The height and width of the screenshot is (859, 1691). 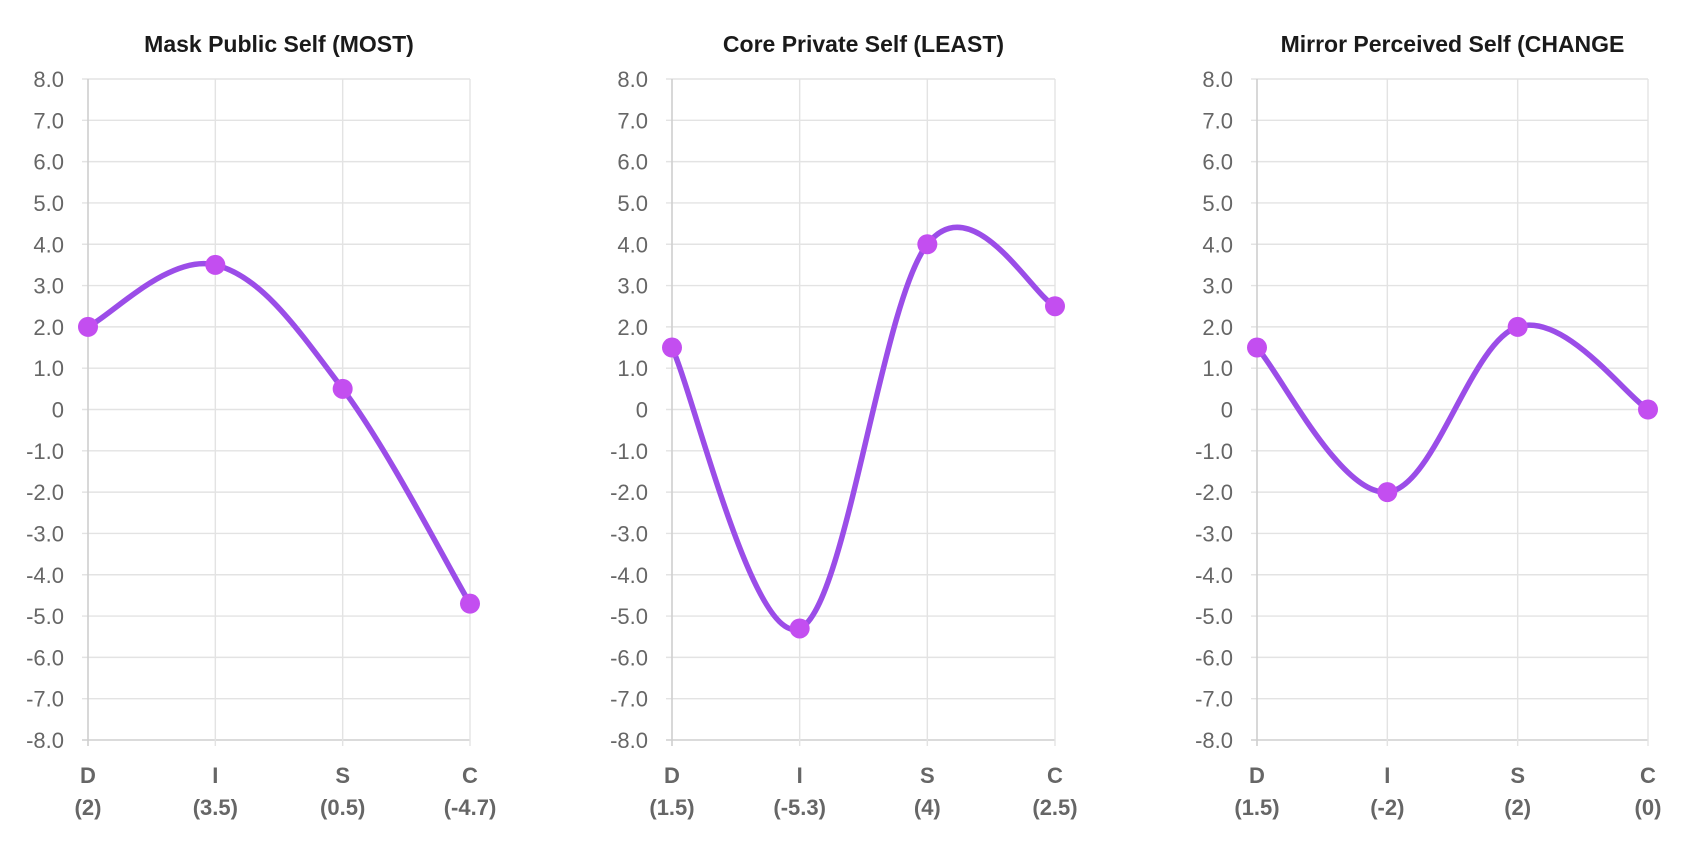 I want to click on chart-2-y-tick-label: -8.0, so click(x=629, y=740).